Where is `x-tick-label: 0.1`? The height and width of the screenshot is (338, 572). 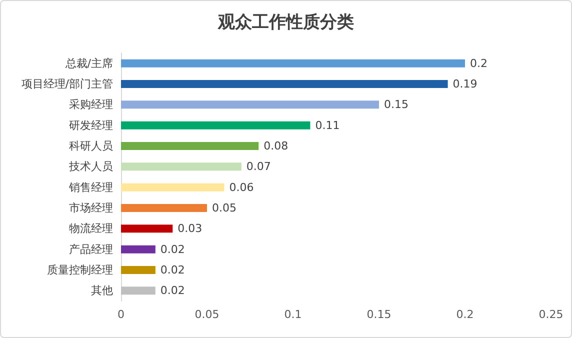
x-tick-label: 0.1 is located at coordinates (293, 314).